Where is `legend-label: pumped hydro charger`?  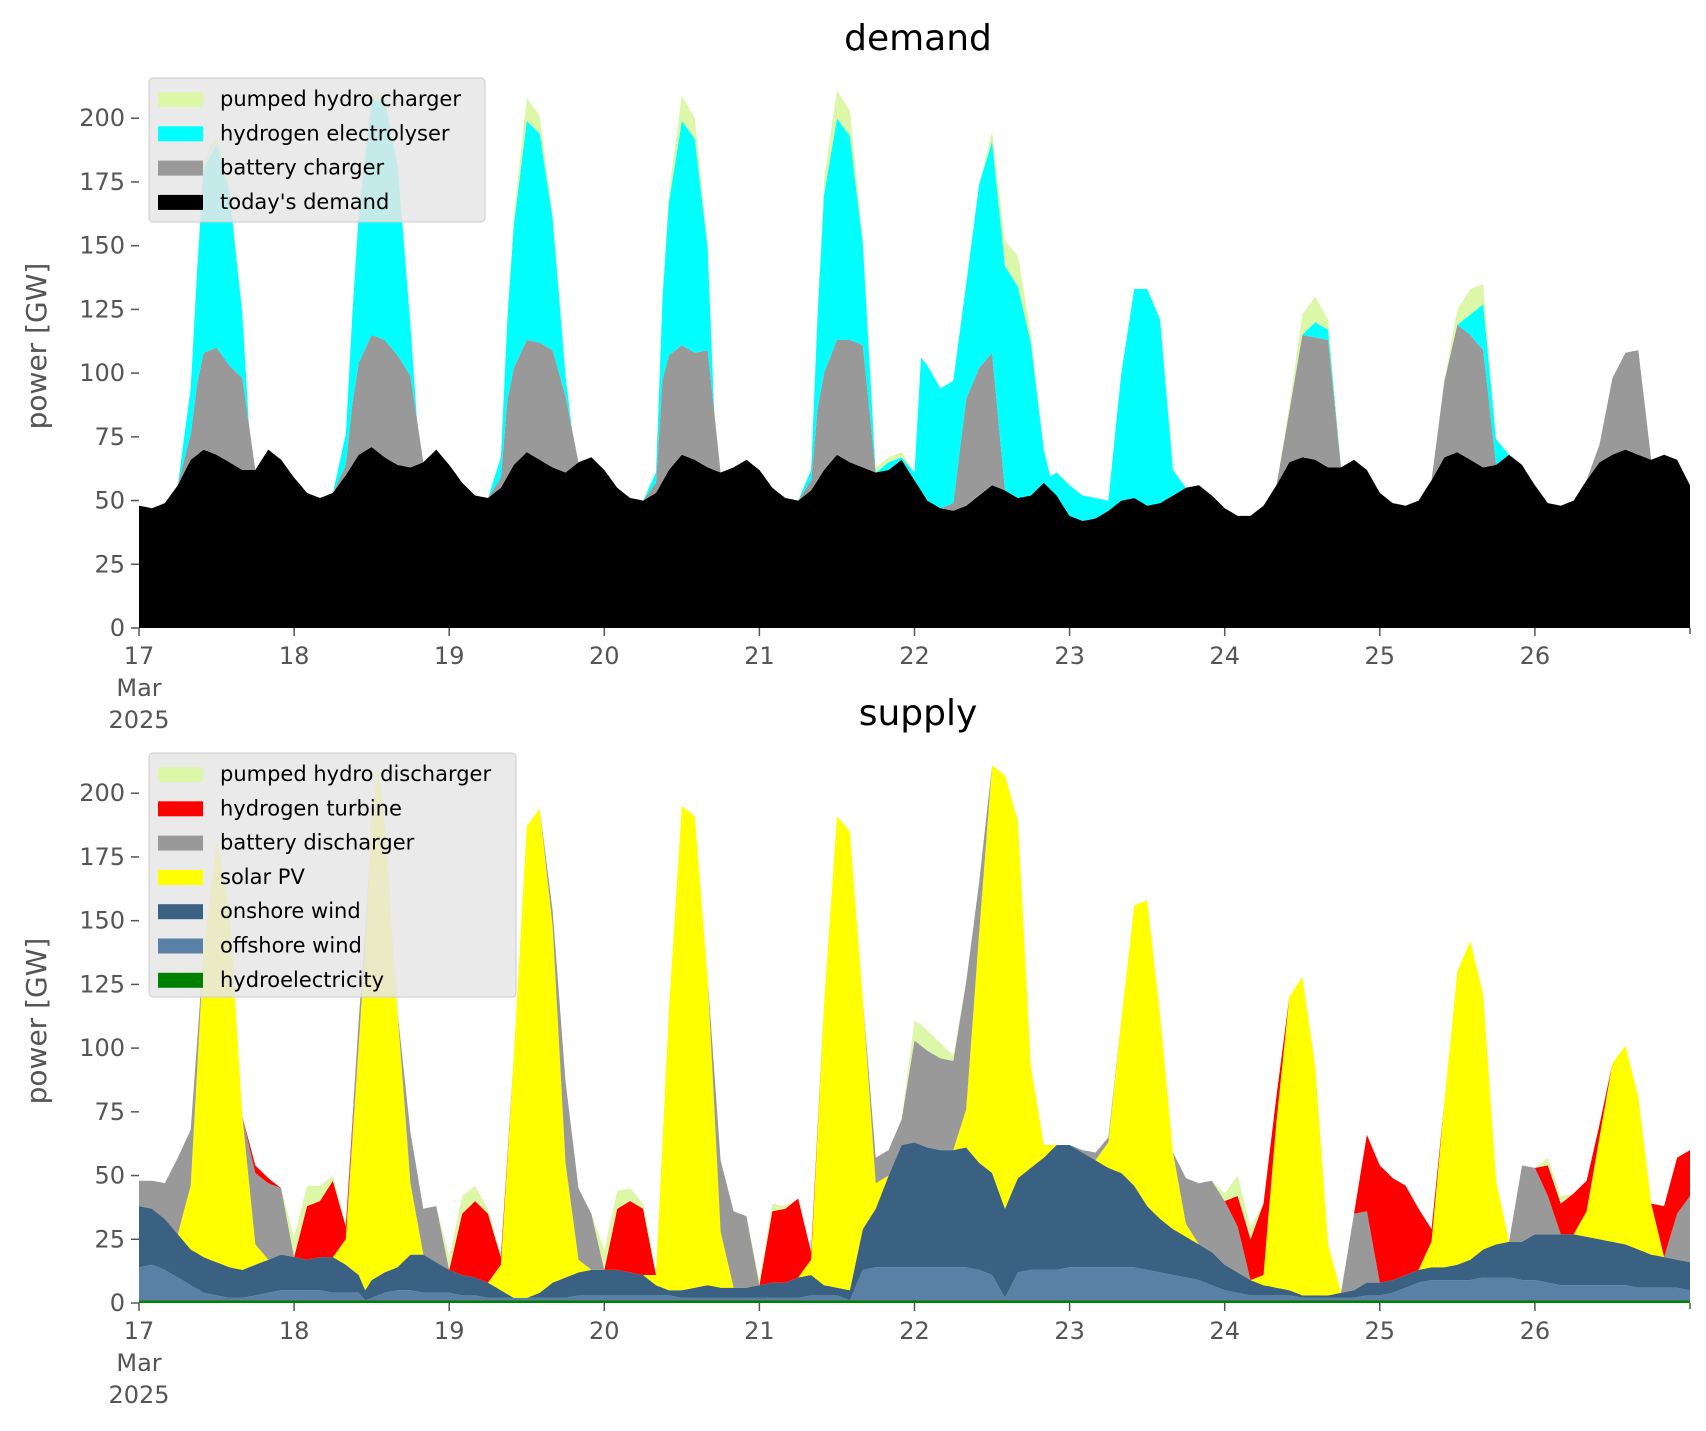 legend-label: pumped hydro charger is located at coordinates (340, 99).